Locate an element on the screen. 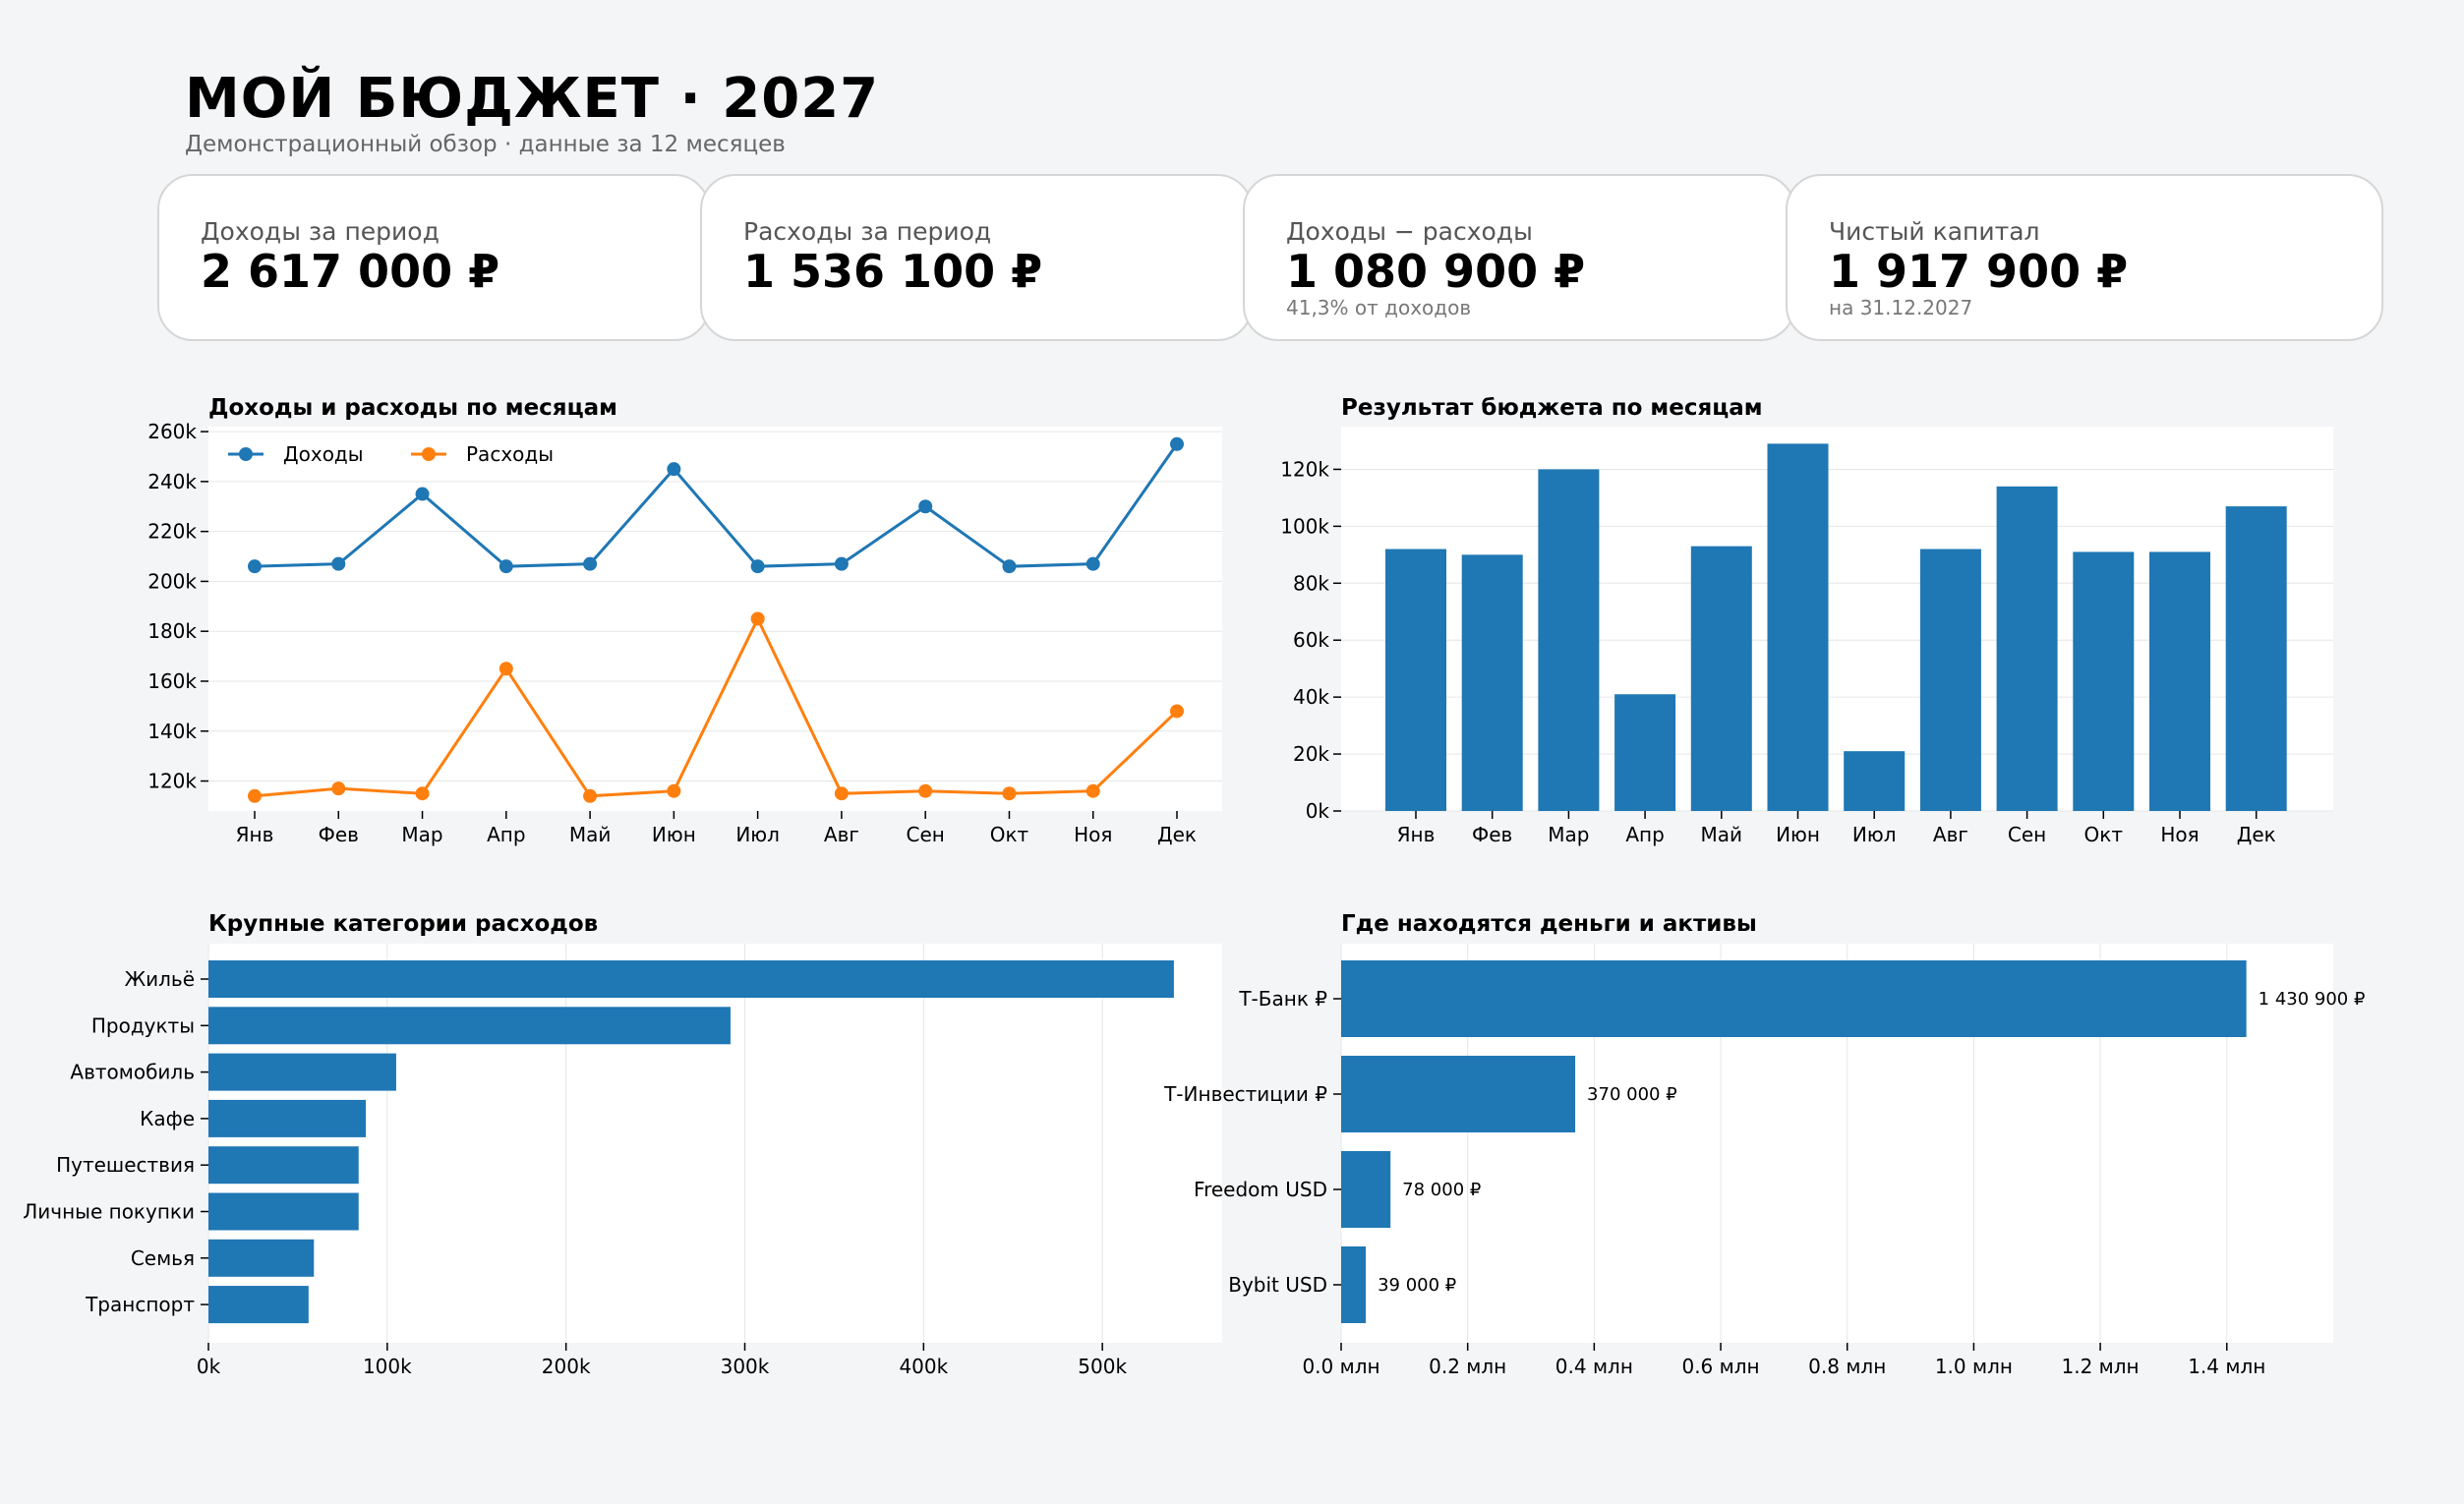 The width and height of the screenshot is (2464, 1504). y-tick-label: 180k is located at coordinates (172, 631).